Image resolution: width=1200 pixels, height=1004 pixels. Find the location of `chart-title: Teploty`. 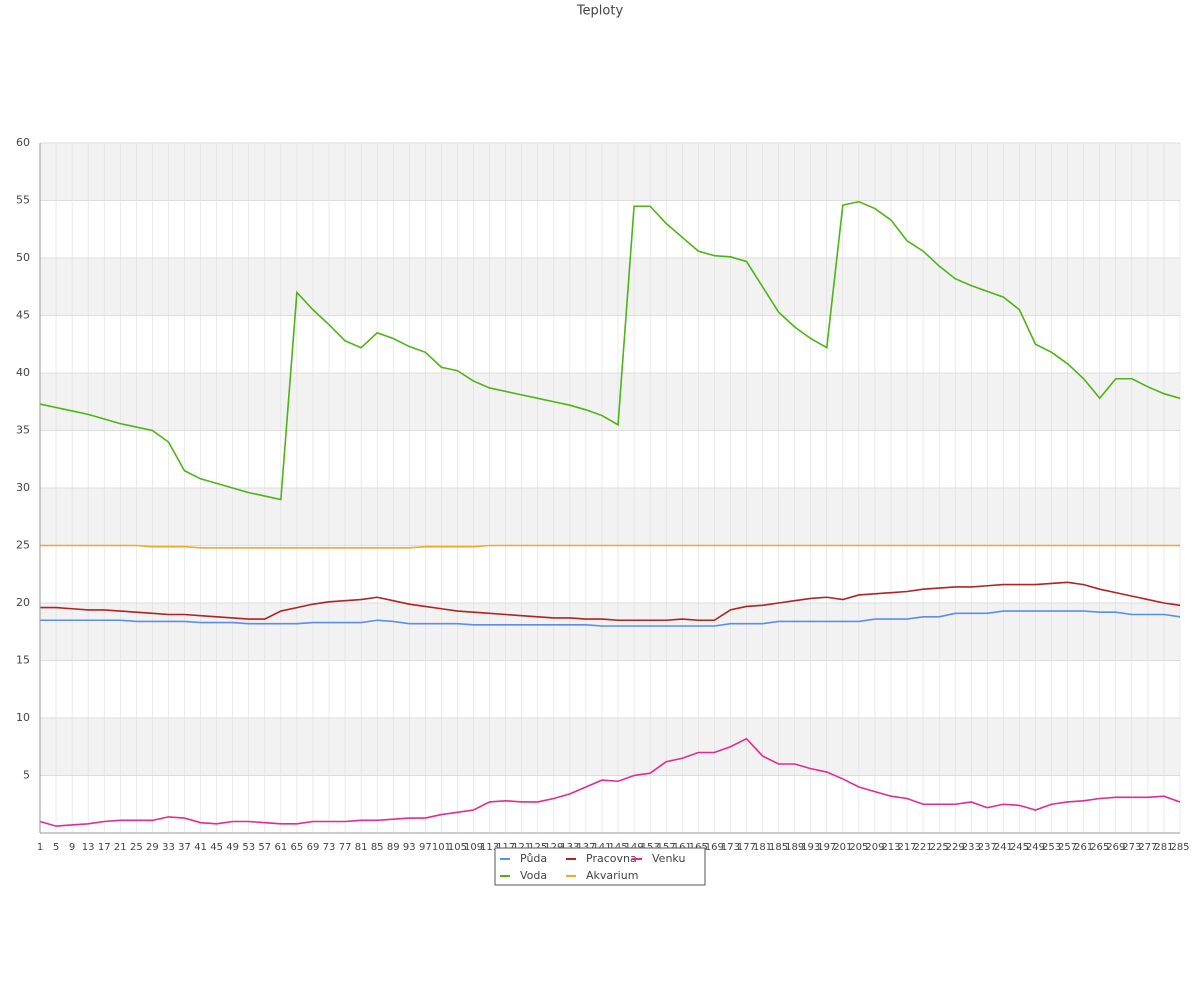

chart-title: Teploty is located at coordinates (600, 11).